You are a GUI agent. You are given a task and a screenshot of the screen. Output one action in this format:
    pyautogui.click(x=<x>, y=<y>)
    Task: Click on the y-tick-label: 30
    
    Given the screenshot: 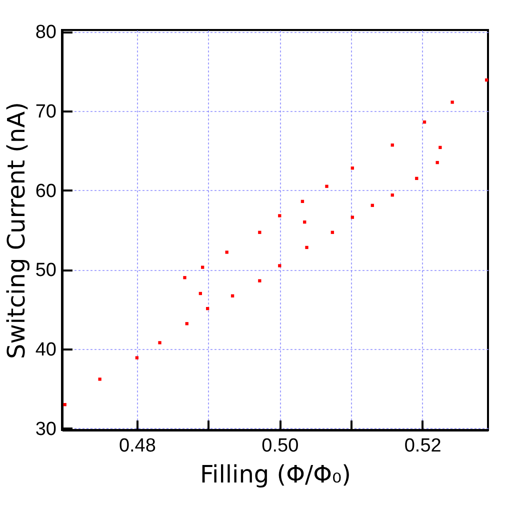 What is the action you would take?
    pyautogui.click(x=45, y=429)
    